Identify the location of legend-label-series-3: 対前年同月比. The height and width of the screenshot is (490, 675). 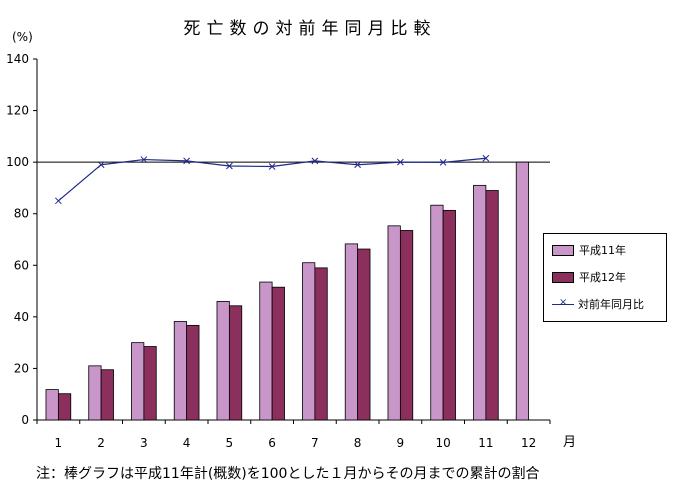
(611, 304).